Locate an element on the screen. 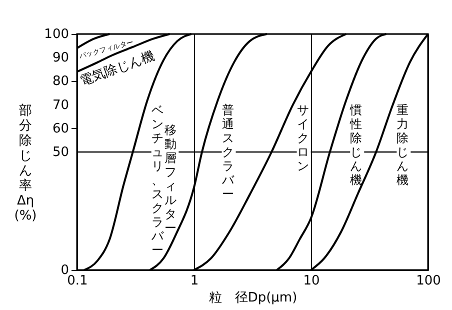 The width and height of the screenshot is (452, 310). series-label: 重力除じん機 is located at coordinates (402, 144).